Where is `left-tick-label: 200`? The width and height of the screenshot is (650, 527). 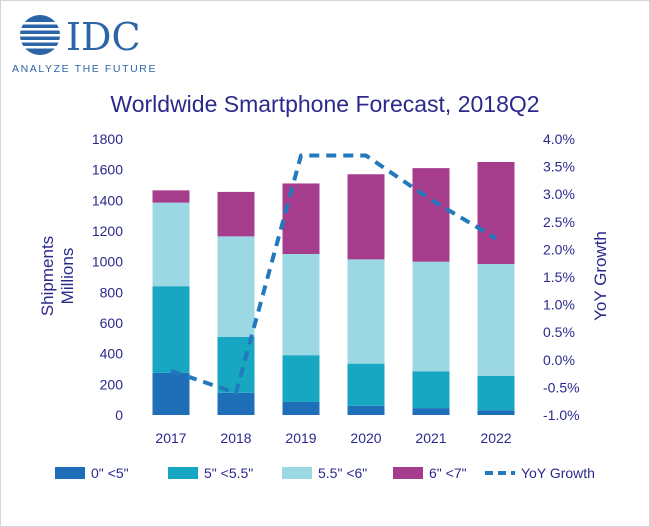
left-tick-label: 200 is located at coordinates (112, 384).